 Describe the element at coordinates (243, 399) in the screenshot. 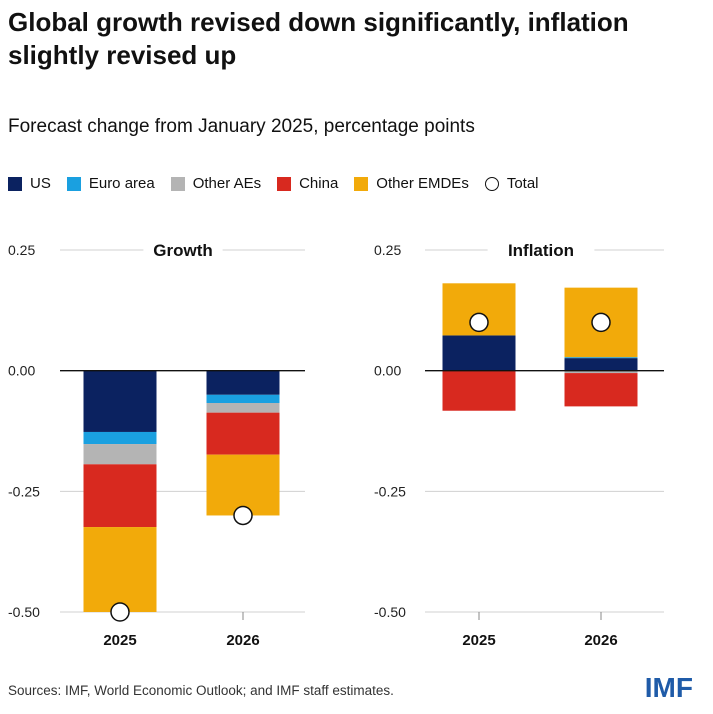

I see `growth-bar-euro-area-2026` at that location.